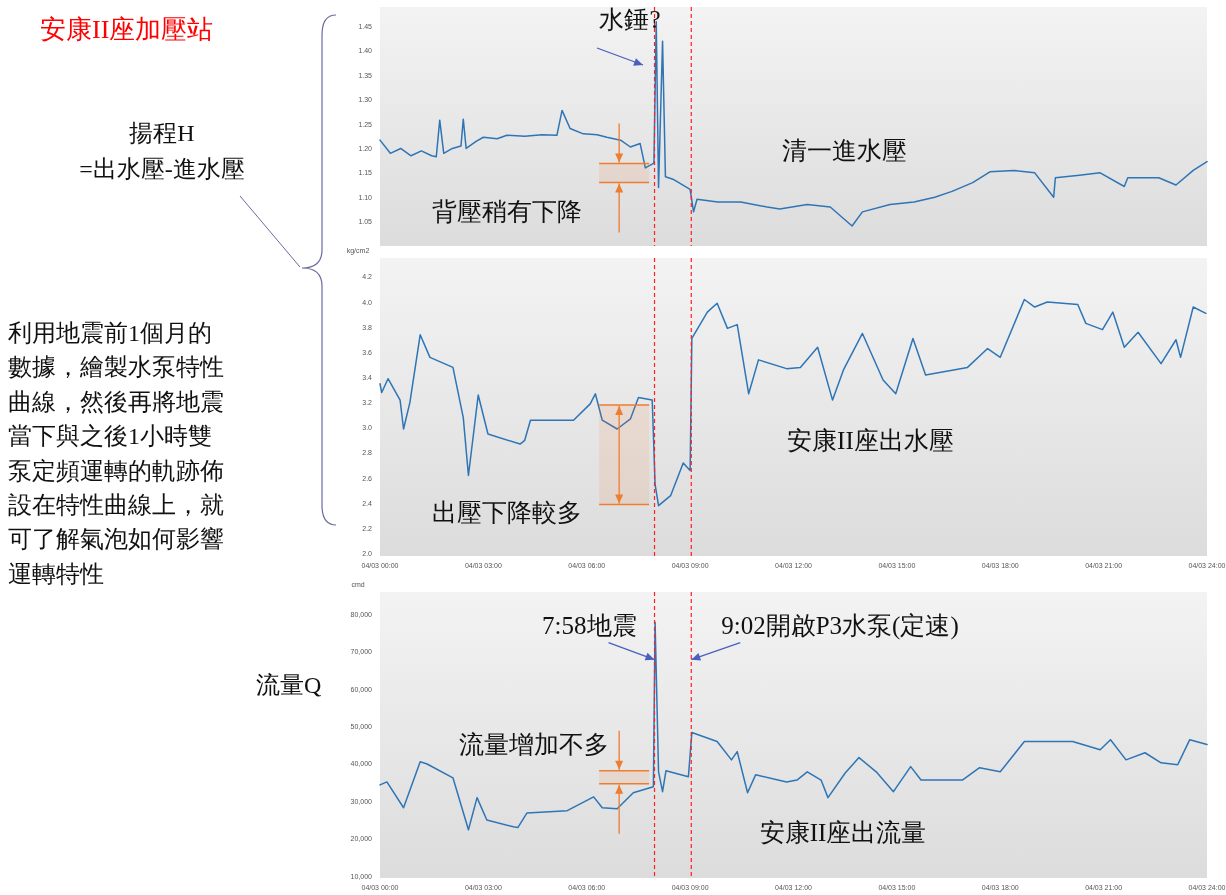 The image size is (1226, 895). What do you see at coordinates (589, 625) in the screenshot?
I see `annotation: 7:58地震` at bounding box center [589, 625].